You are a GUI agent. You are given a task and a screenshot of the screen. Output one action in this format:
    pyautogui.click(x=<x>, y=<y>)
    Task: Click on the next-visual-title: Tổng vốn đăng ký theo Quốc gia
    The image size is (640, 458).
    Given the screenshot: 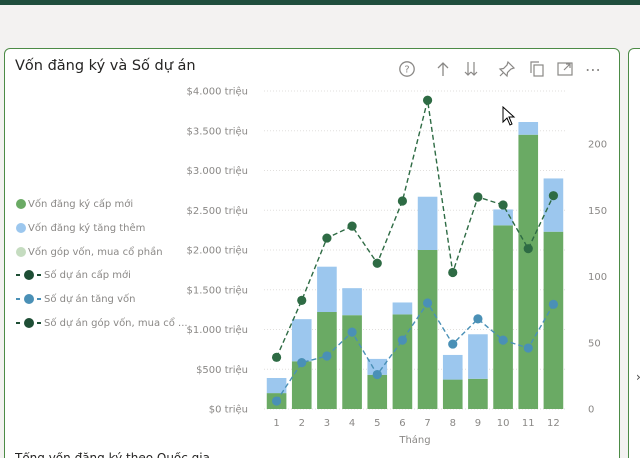 What is the action you would take?
    pyautogui.click(x=112, y=455)
    